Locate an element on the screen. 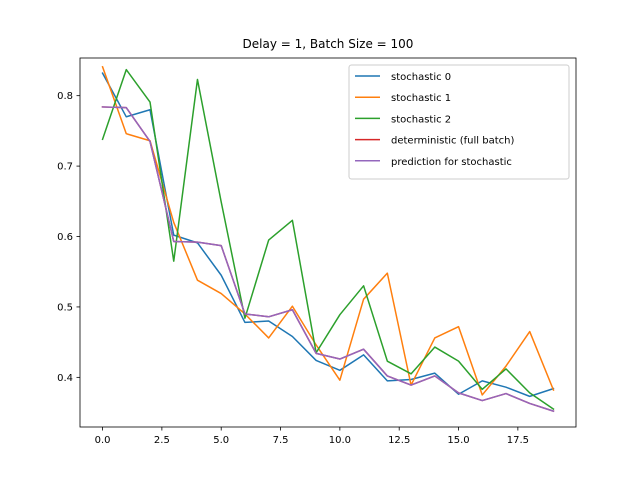 This screenshot has width=640, height=480. legend-label: stochastic 1 is located at coordinates (421, 98).